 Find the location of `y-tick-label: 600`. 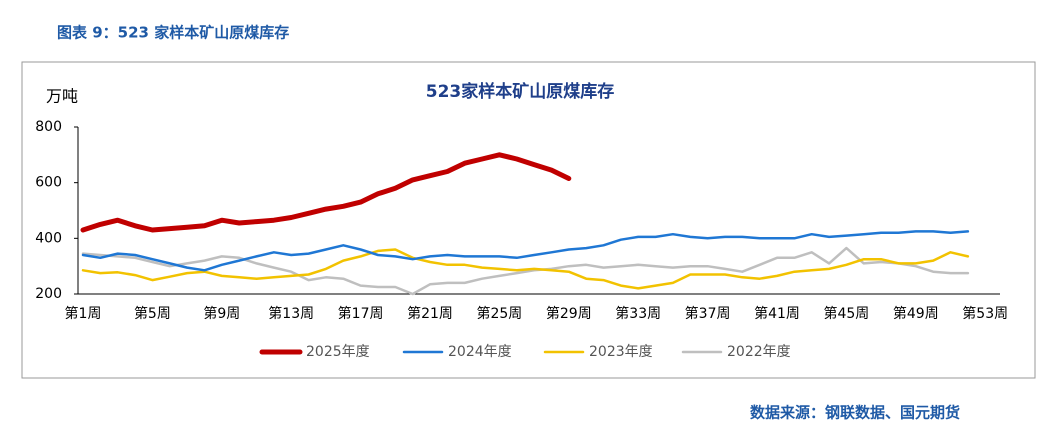

y-tick-label: 600 is located at coordinates (48, 183).